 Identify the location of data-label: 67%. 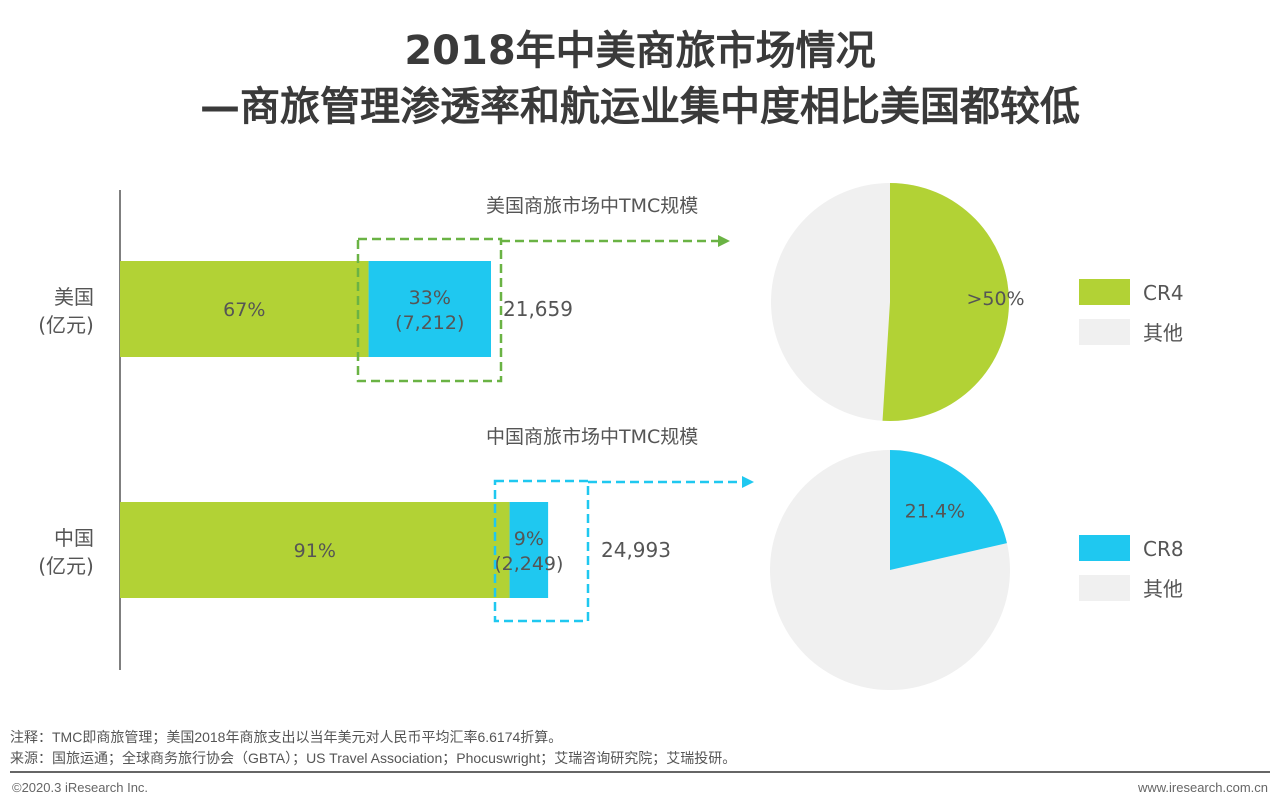
(244, 310).